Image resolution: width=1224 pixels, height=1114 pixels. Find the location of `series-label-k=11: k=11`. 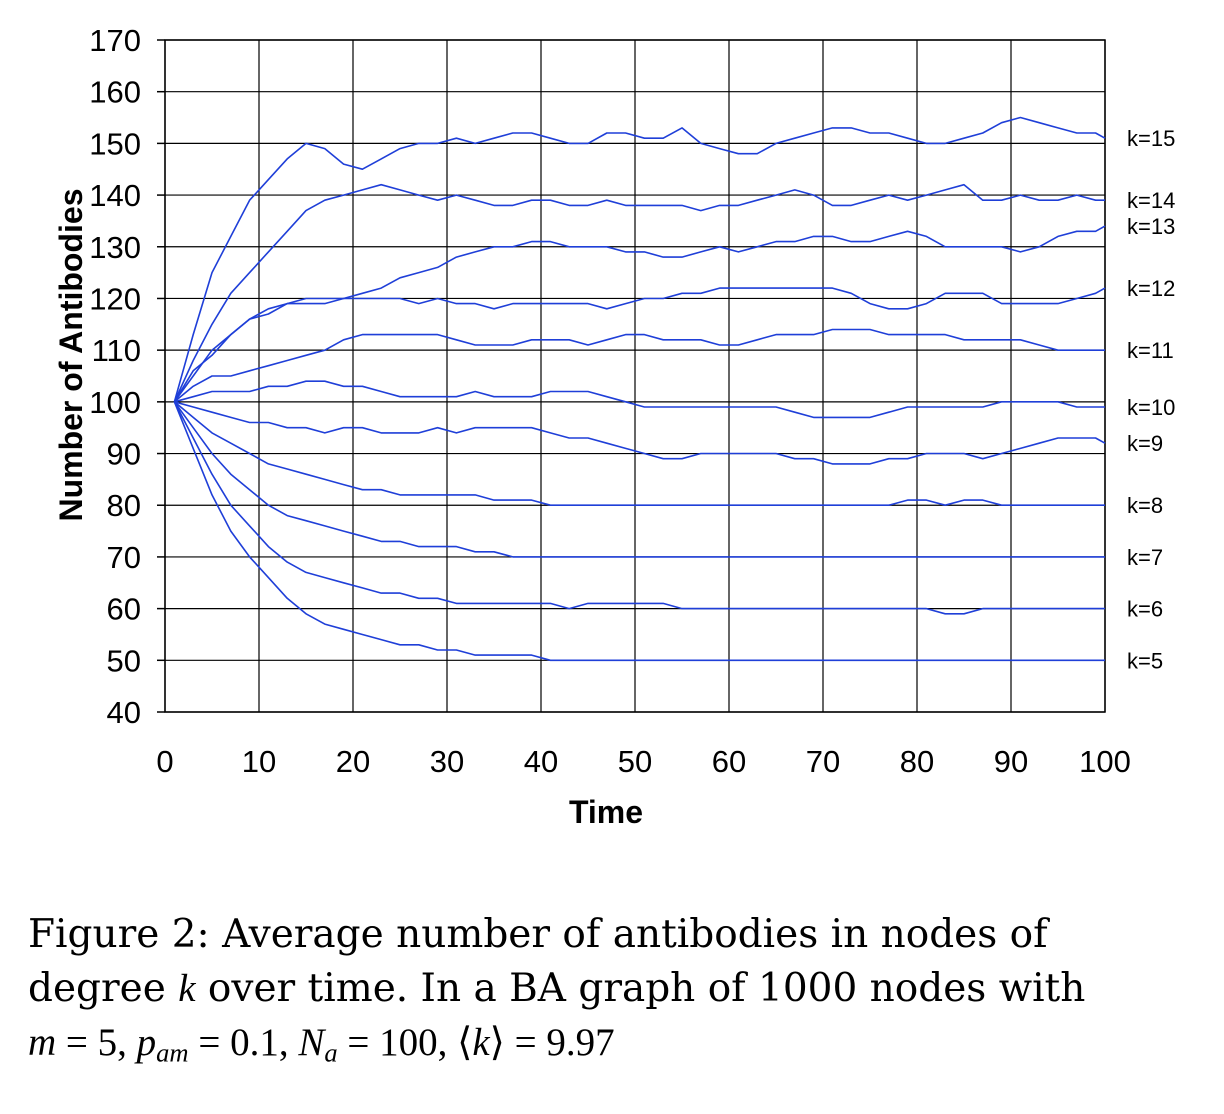

series-label-k=11: k=11 is located at coordinates (1150, 350).